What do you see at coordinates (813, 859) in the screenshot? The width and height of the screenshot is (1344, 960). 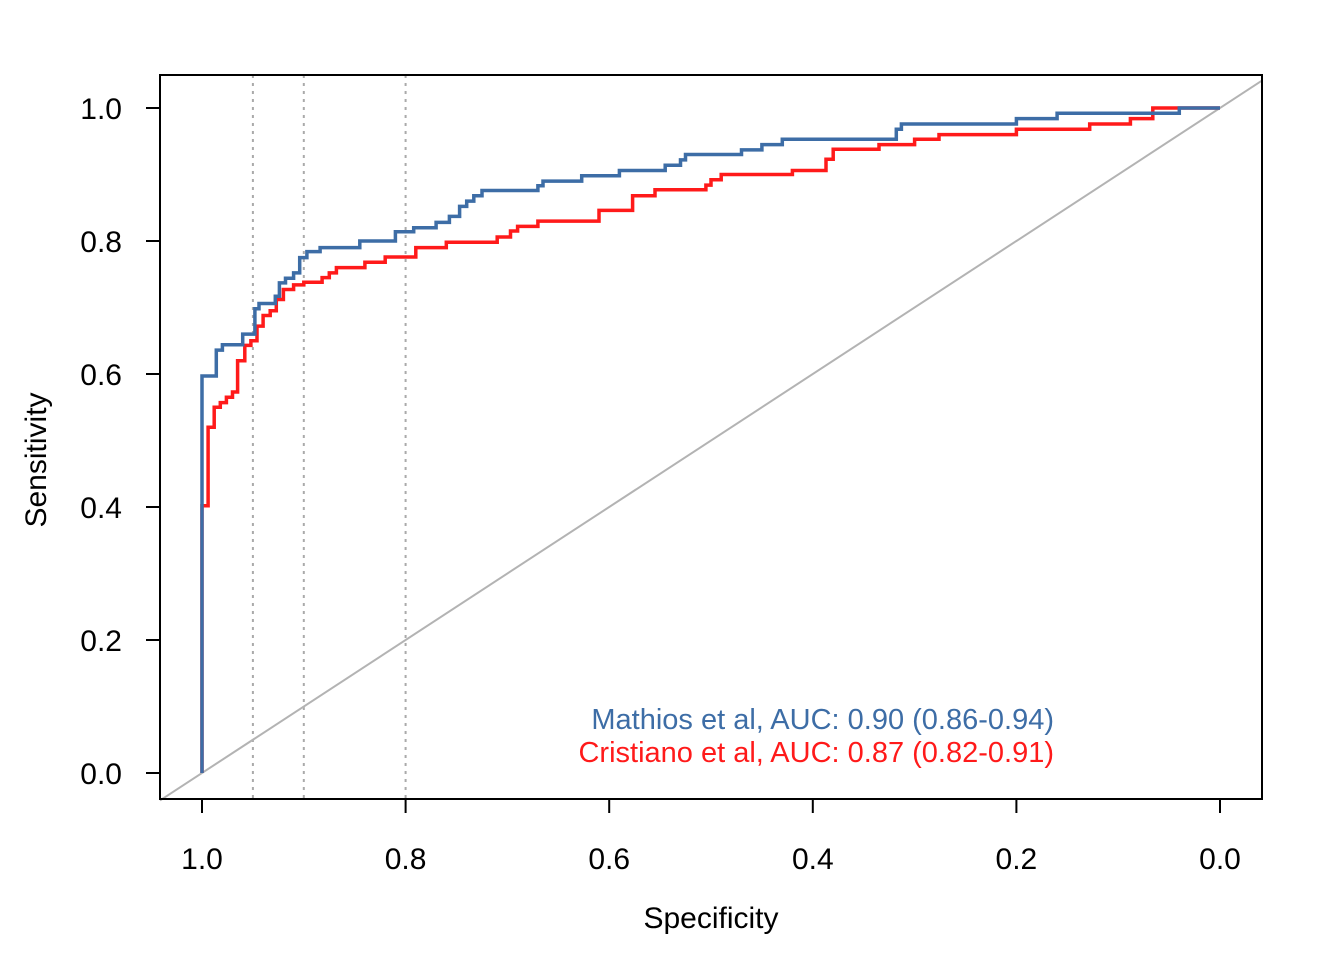 I see `x-tick-label: 0.4` at bounding box center [813, 859].